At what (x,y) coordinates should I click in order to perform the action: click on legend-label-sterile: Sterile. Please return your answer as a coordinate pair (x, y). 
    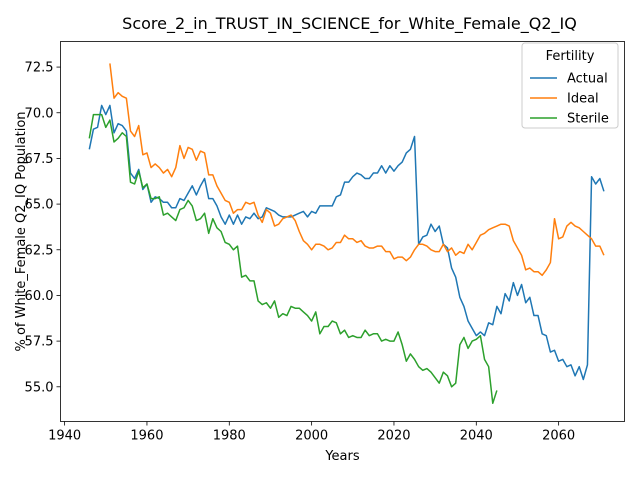
    Looking at the image, I should click on (588, 119).